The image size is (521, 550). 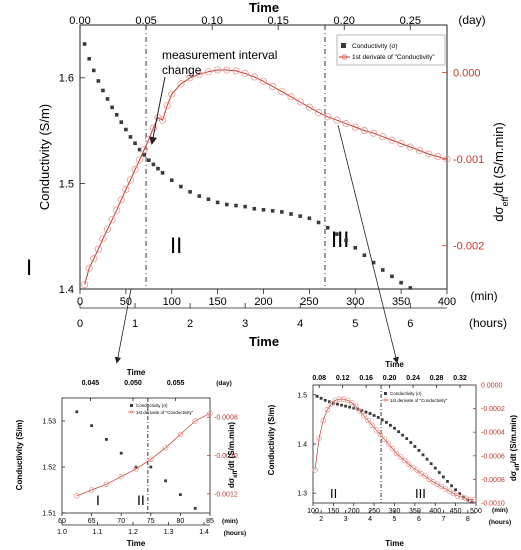 What do you see at coordinates (493, 433) in the screenshot?
I see `y-right-tick-label: -0.0004` at bounding box center [493, 433].